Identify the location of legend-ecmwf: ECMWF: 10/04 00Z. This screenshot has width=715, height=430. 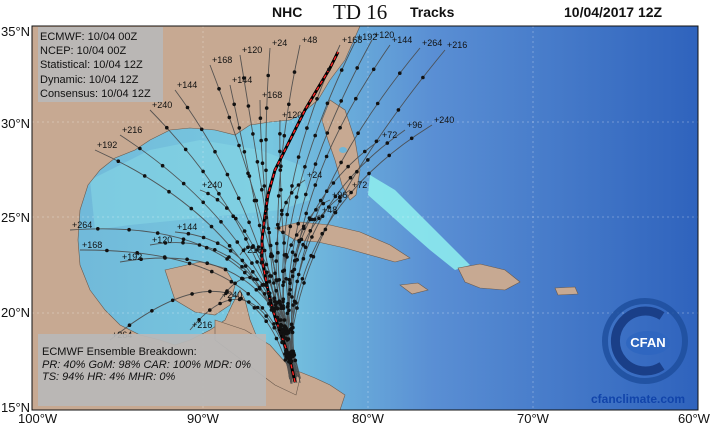
(89, 37).